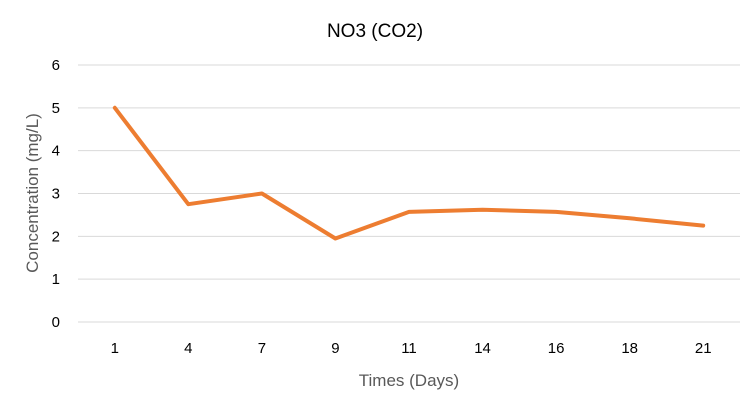  What do you see at coordinates (56, 322) in the screenshot?
I see `y-tick-label: 0` at bounding box center [56, 322].